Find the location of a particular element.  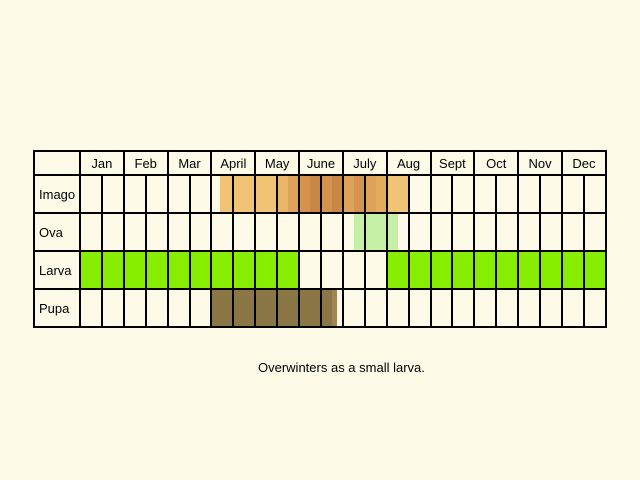

stage-label: Pupa is located at coordinates (57, 308).